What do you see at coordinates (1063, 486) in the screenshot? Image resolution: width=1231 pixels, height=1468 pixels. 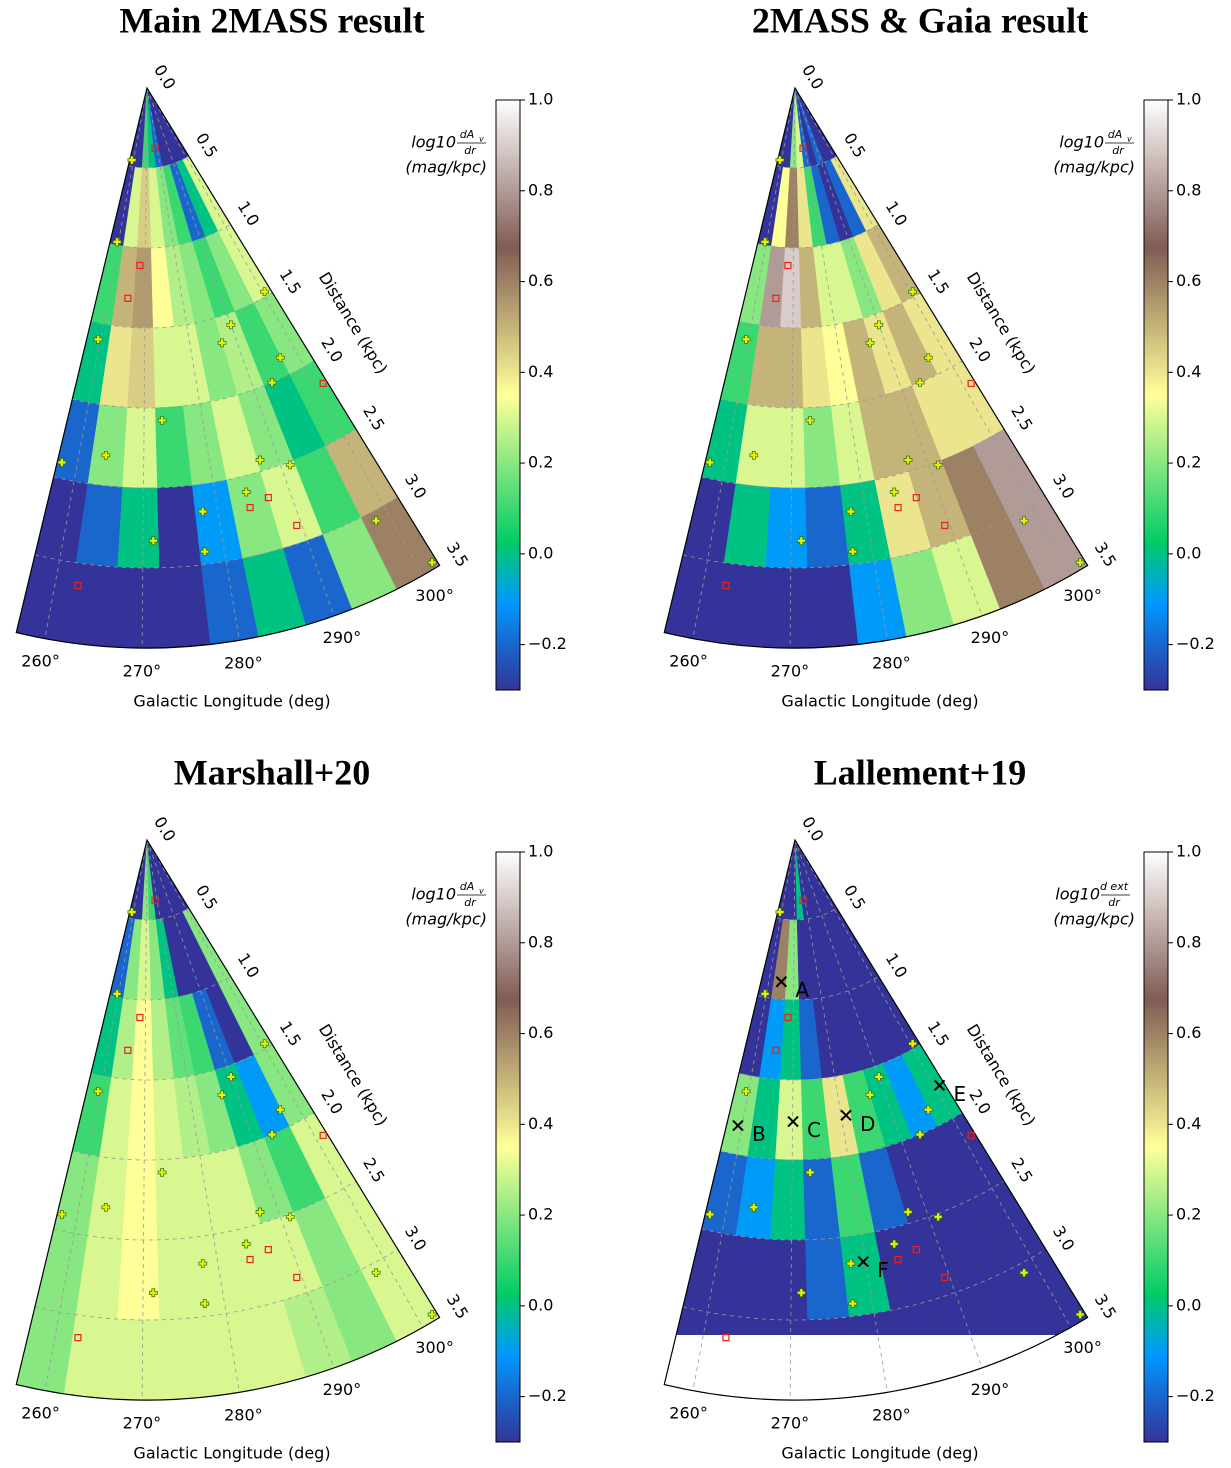 I see `r-tick-label: 3.0` at bounding box center [1063, 486].